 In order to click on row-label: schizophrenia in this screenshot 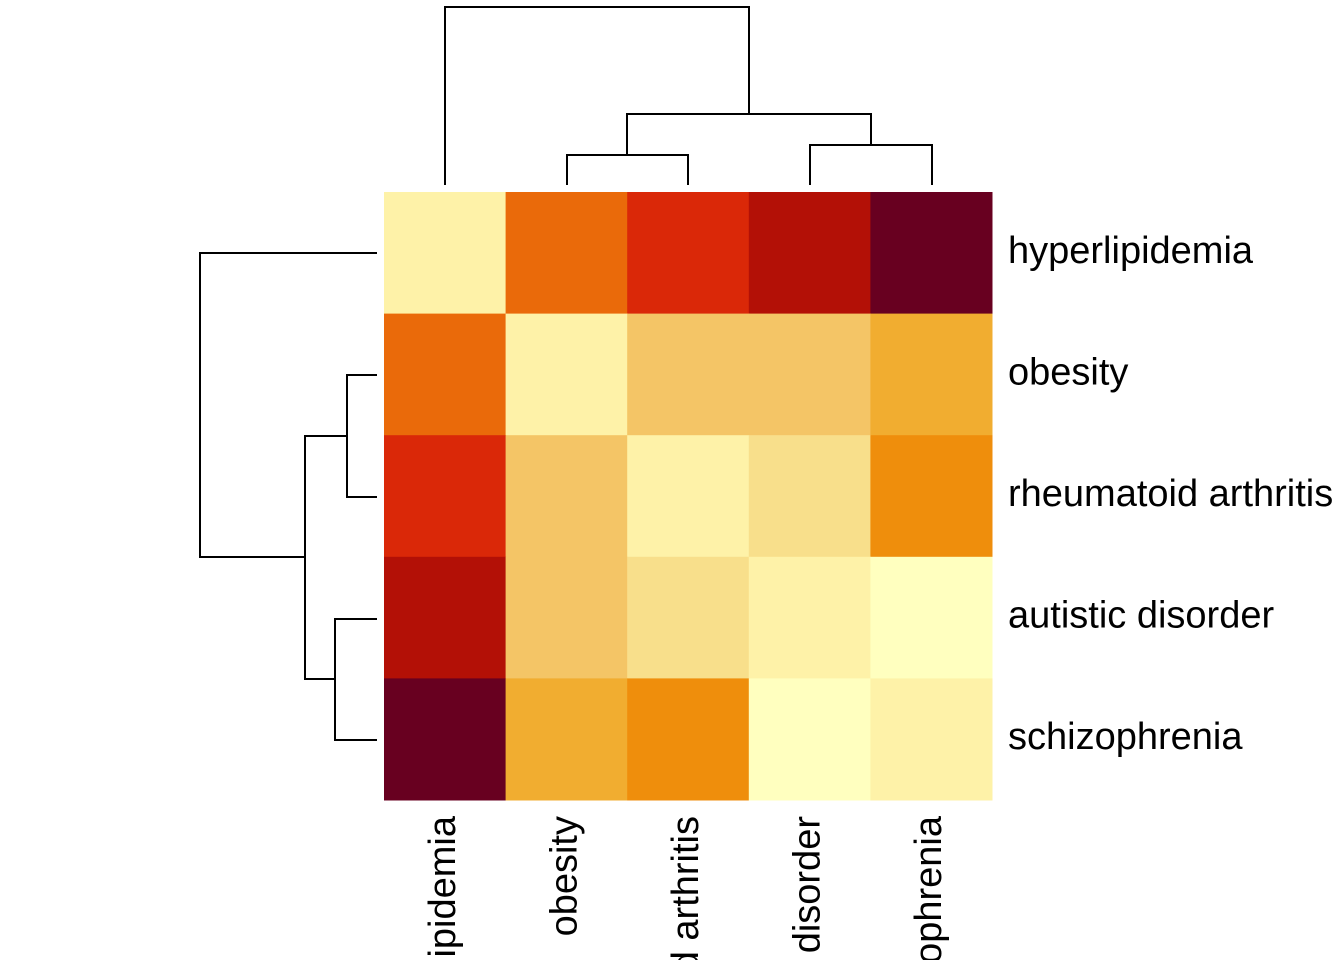, I will do `click(1125, 737)`.